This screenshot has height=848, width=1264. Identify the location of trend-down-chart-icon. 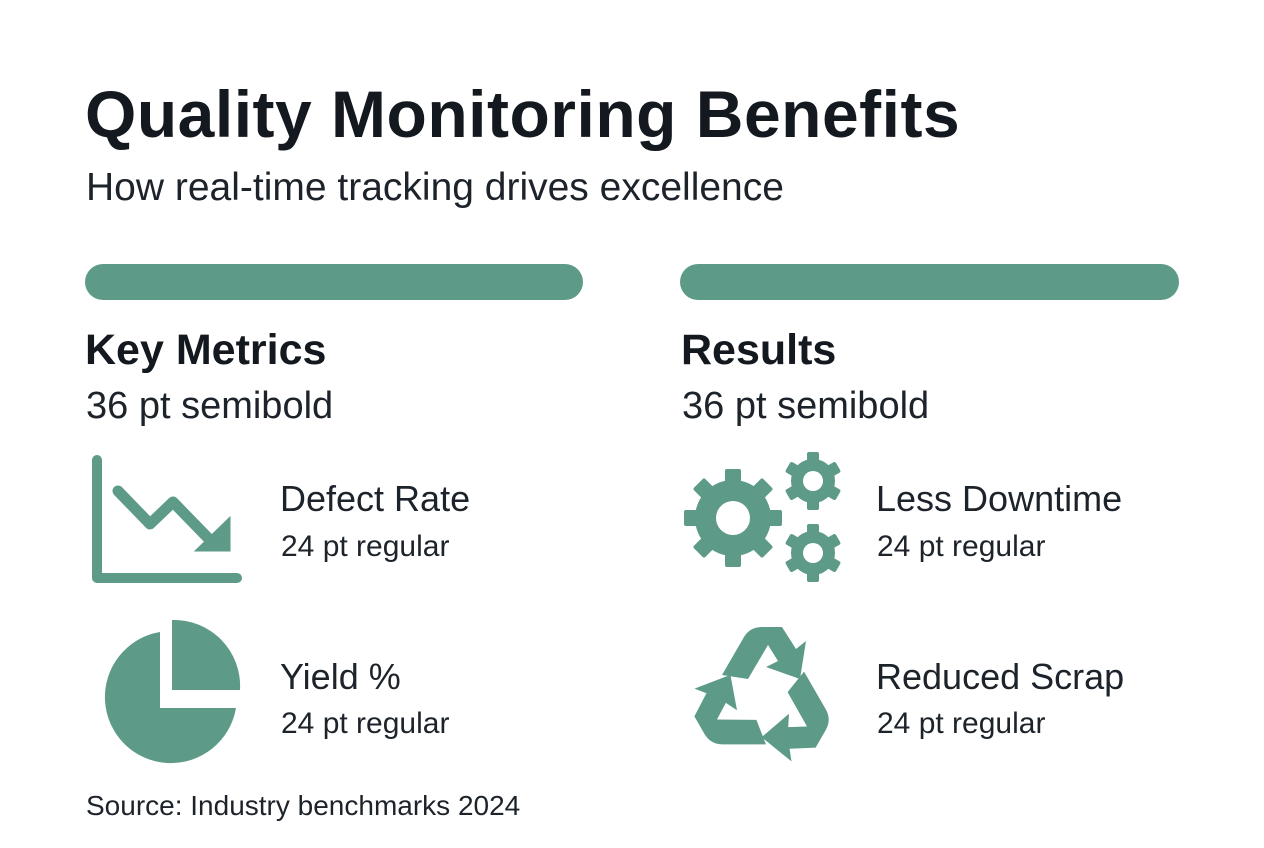
(167, 519).